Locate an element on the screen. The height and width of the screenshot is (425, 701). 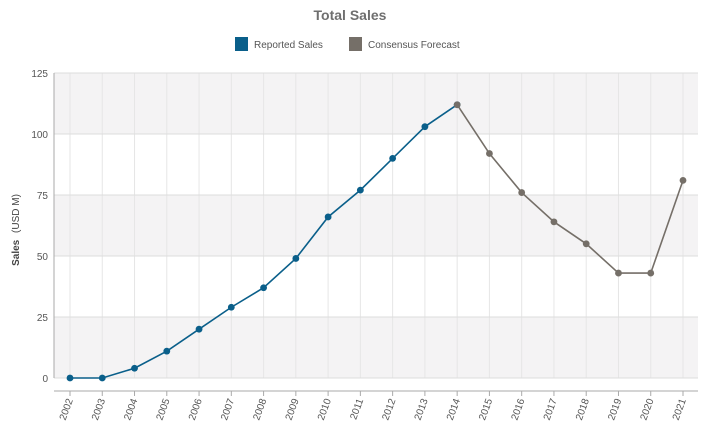
y-axis-title: Sales (USD M) is located at coordinates (16, 230).